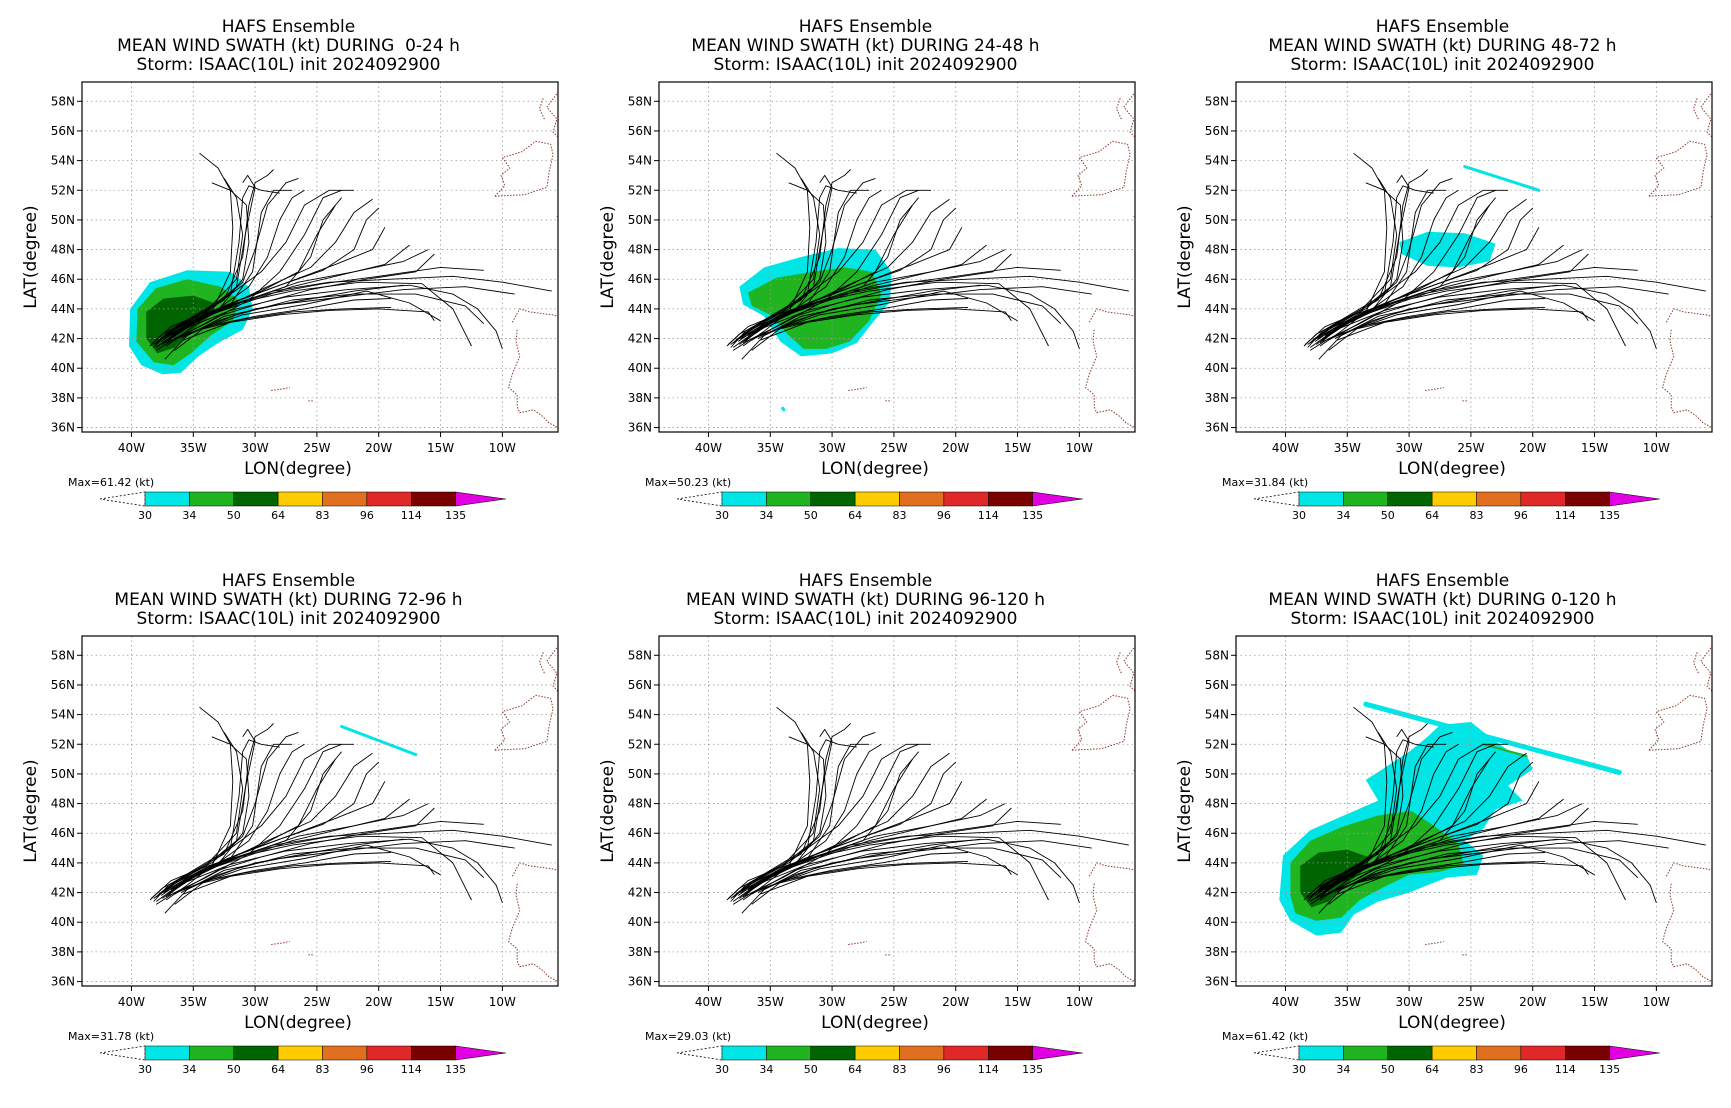  What do you see at coordinates (1432, 1069) in the screenshot?
I see `colorbar-level-label: 64` at bounding box center [1432, 1069].